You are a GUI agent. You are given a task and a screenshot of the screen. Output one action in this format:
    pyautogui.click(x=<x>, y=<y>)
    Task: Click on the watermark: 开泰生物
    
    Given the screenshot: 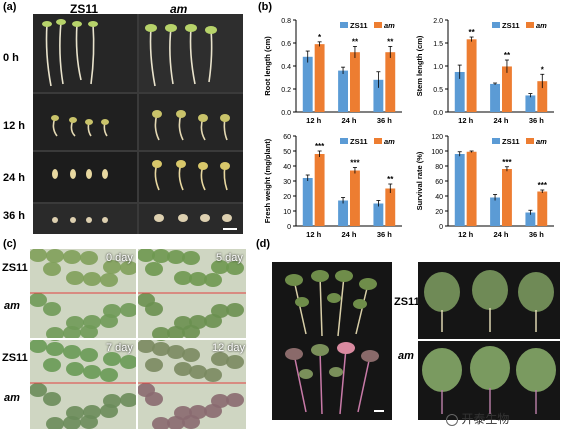 What is the action you would take?
    pyautogui.click(x=477, y=418)
    